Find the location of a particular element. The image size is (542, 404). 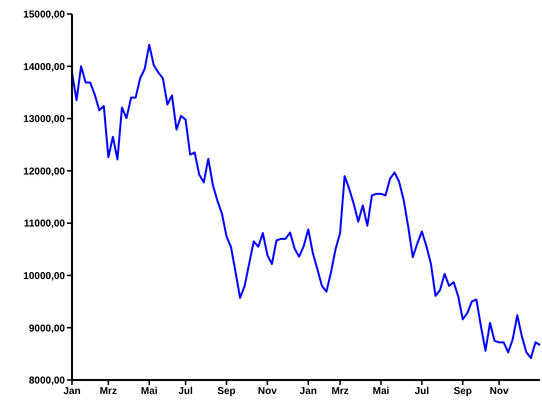

y-tick-label: 13000,00 is located at coordinates (44, 120).